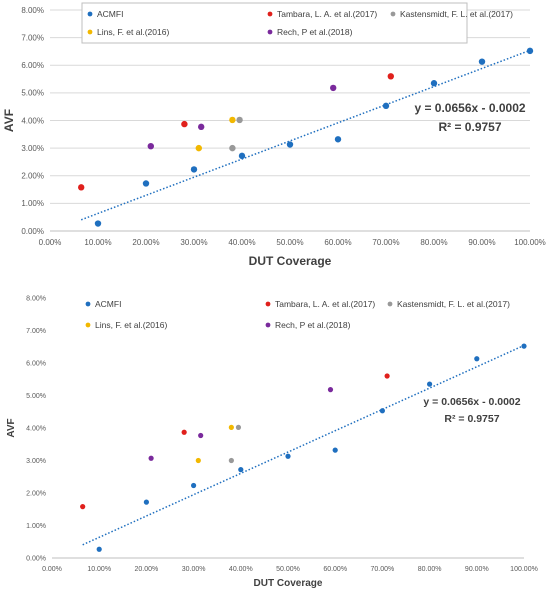 The image size is (550, 592). Describe the element at coordinates (430, 569) in the screenshot. I see `bottom-x-tick-label: 80.00%` at that location.